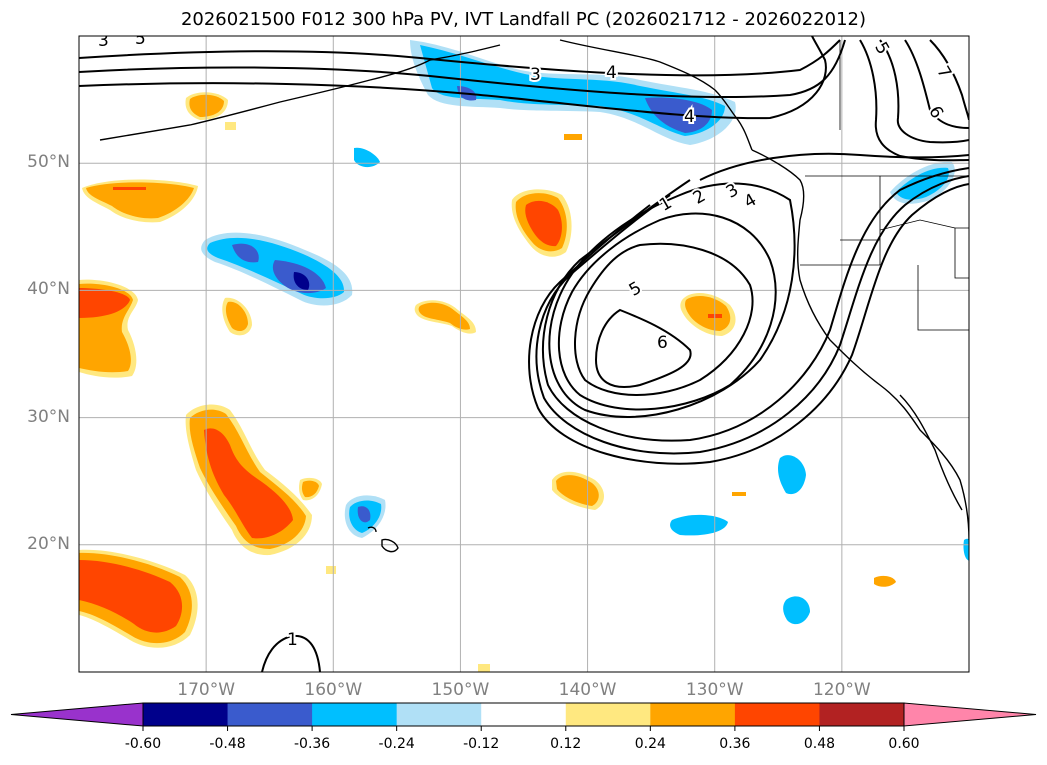  Describe the element at coordinates (860, 345) in the screenshot. I see `coastline-west-coast` at that location.